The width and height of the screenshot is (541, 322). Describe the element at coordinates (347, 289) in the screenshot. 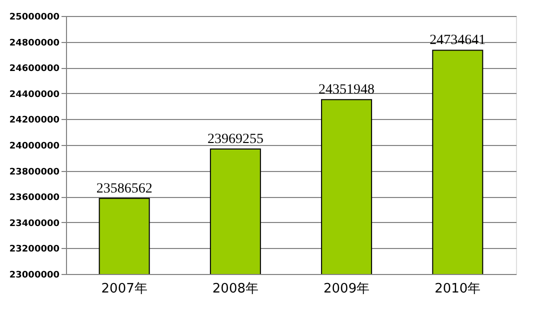

I see `x-tick-label: 2009年` at that location.